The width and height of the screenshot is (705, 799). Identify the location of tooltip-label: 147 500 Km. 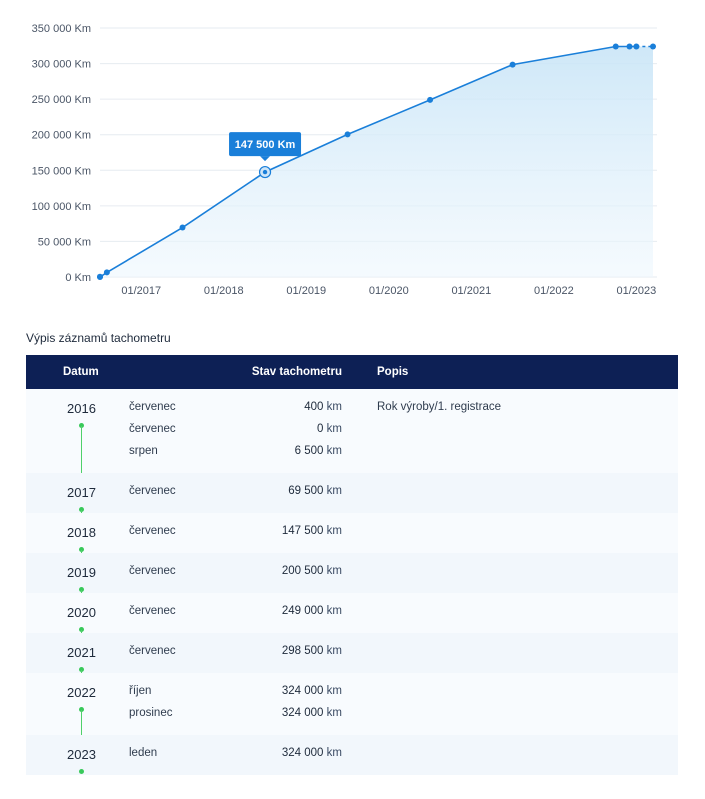
(265, 145).